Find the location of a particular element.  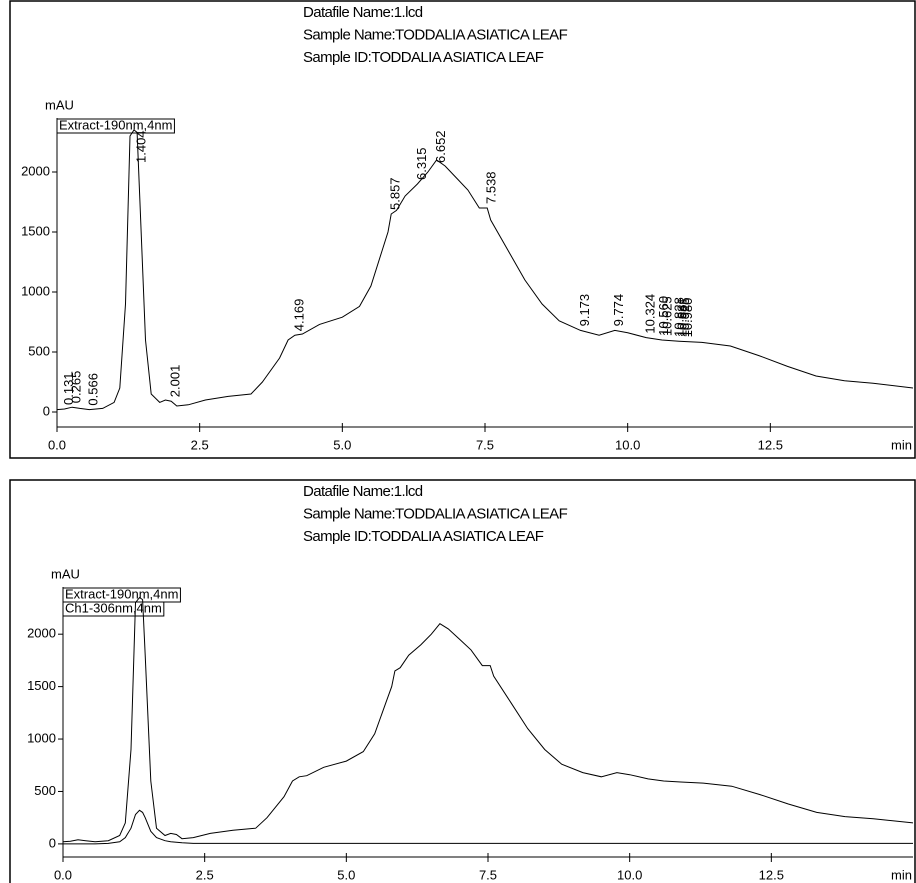

peak-label: 0.131 is located at coordinates (68, 388).